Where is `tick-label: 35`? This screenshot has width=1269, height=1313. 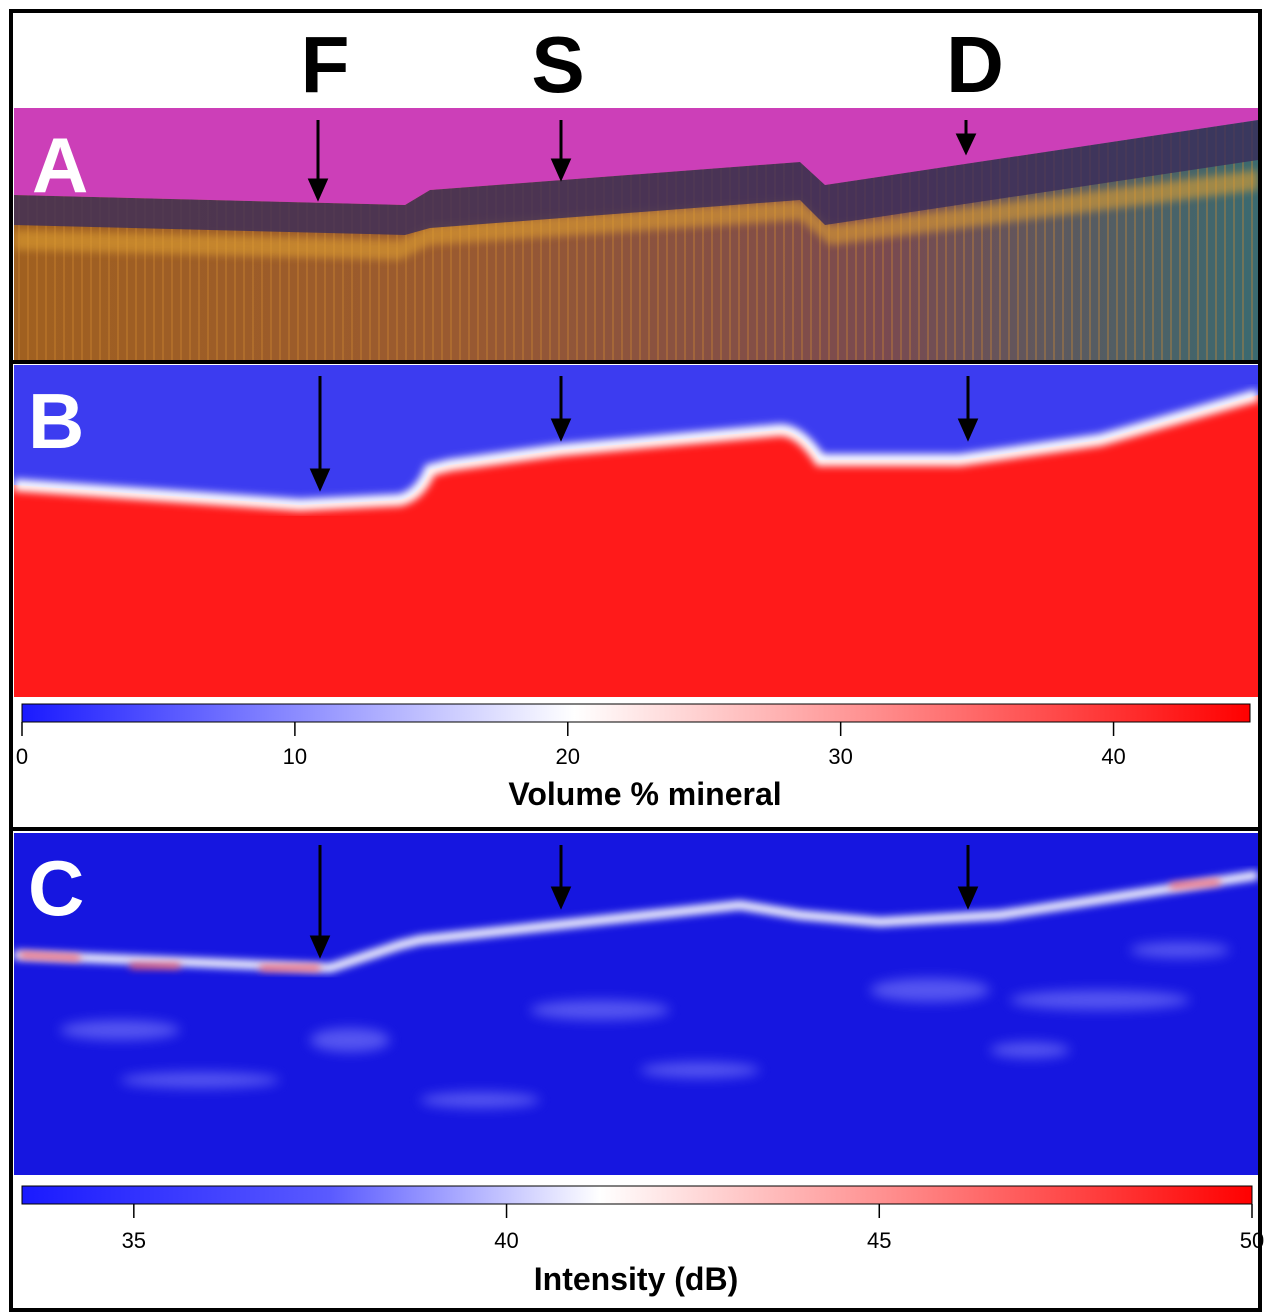 tick-label: 35 is located at coordinates (134, 1240).